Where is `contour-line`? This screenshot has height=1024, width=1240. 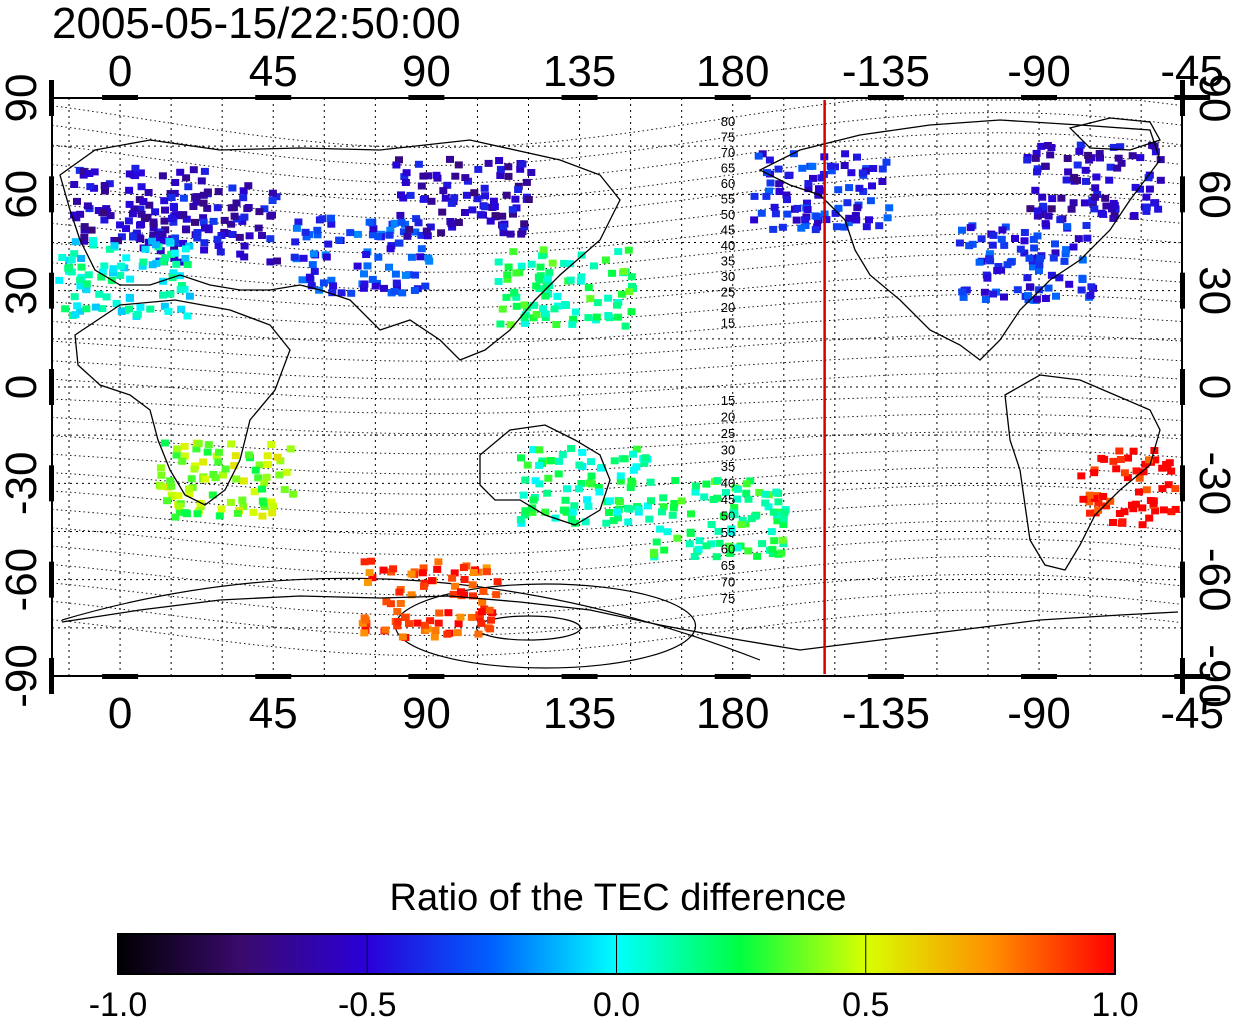 contour-line is located at coordinates (617, 538).